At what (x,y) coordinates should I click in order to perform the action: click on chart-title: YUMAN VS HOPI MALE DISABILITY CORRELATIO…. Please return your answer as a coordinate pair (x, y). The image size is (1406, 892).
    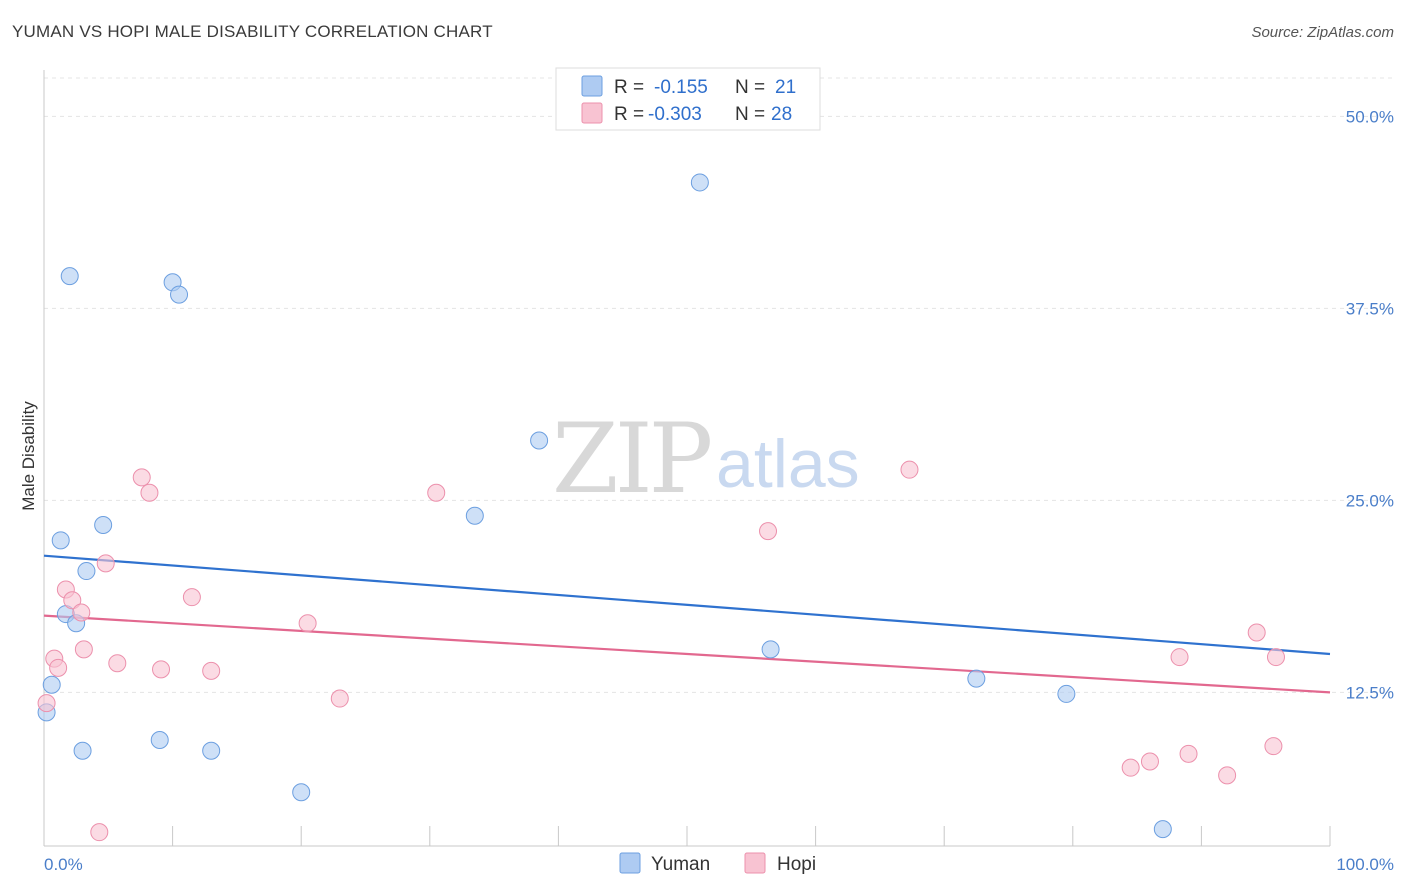
    Looking at the image, I should click on (252, 31).